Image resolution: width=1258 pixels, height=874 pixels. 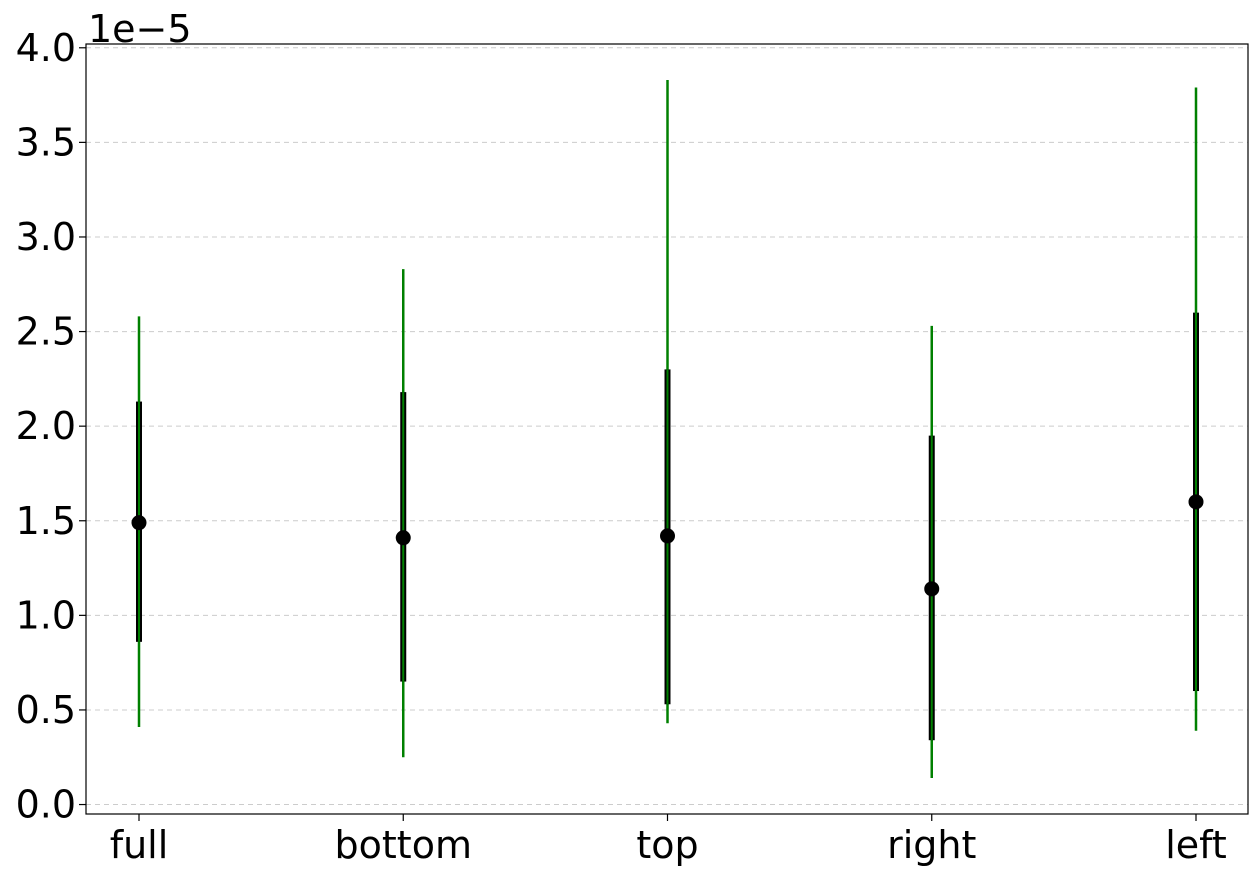 I want to click on y-tick-label: 0.0, so click(x=46, y=805).